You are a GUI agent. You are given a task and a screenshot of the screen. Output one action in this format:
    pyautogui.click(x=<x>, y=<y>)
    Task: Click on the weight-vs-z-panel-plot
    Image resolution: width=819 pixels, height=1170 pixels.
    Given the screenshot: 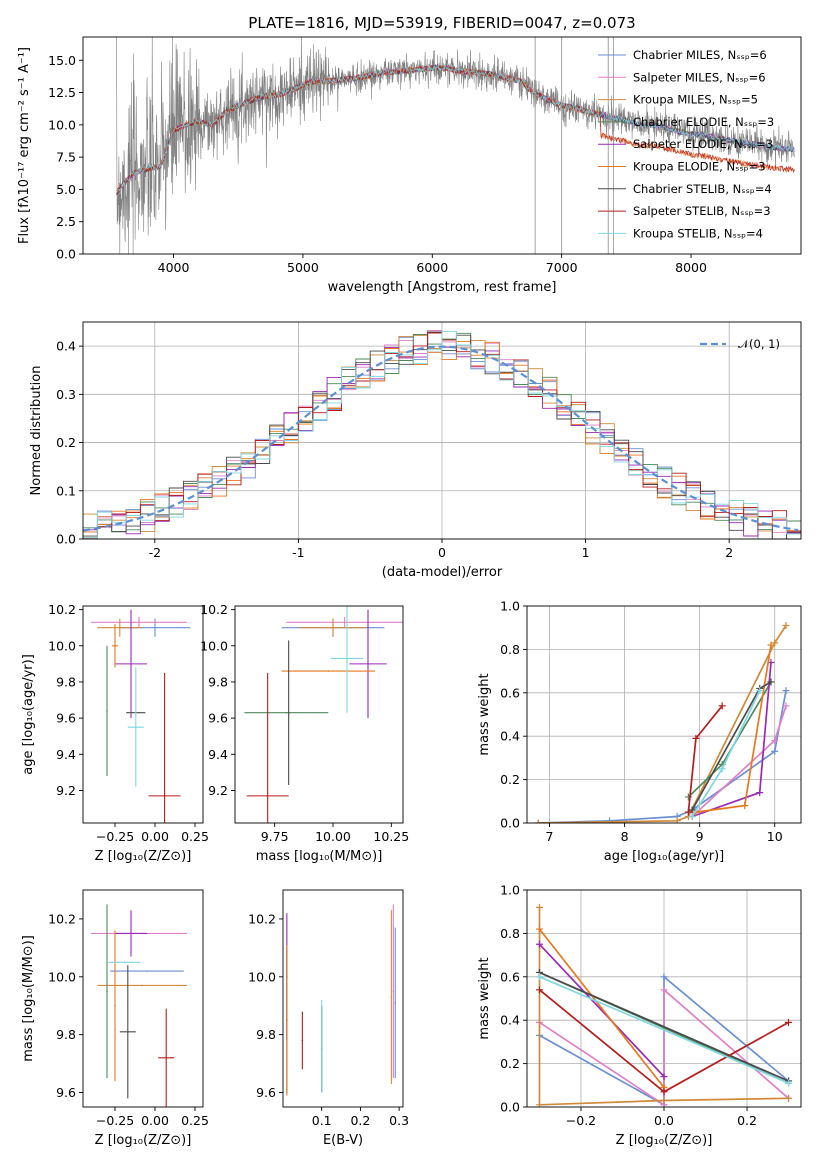 What is the action you would take?
    pyautogui.click(x=664, y=1005)
    